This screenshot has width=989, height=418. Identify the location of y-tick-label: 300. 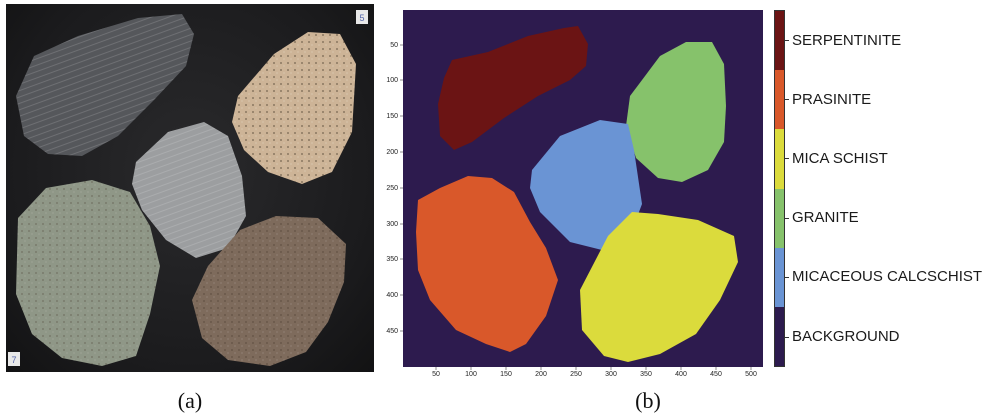
(392, 224).